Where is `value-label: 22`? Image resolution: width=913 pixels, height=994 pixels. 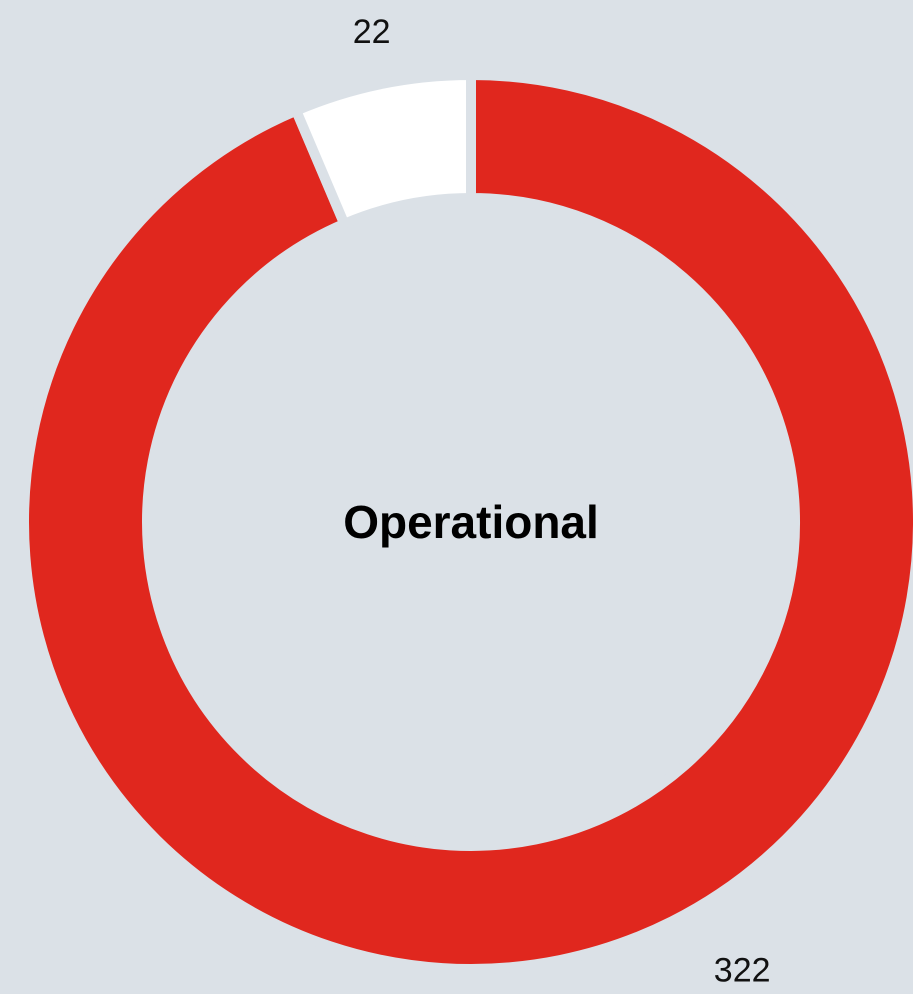
value-label: 22 is located at coordinates (372, 32).